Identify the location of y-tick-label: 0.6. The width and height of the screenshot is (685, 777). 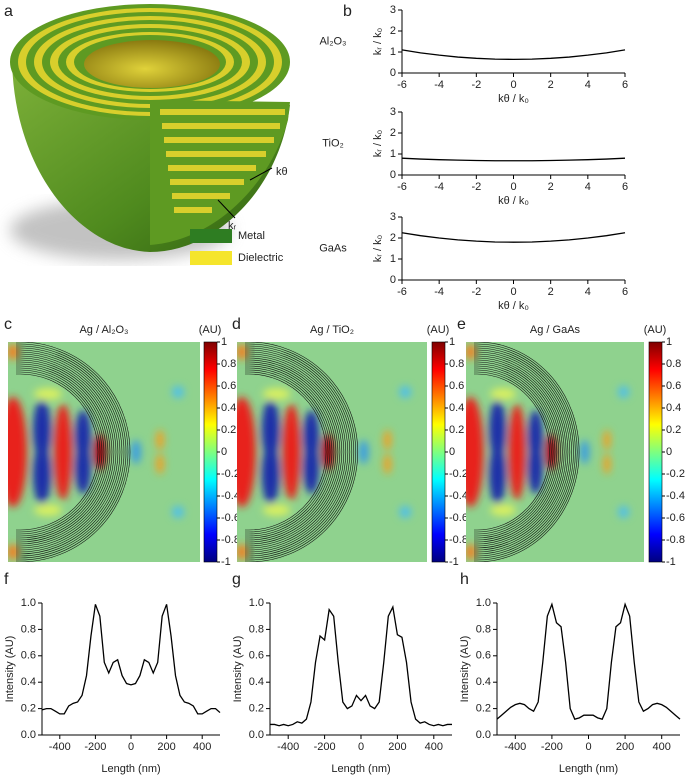
(256, 656).